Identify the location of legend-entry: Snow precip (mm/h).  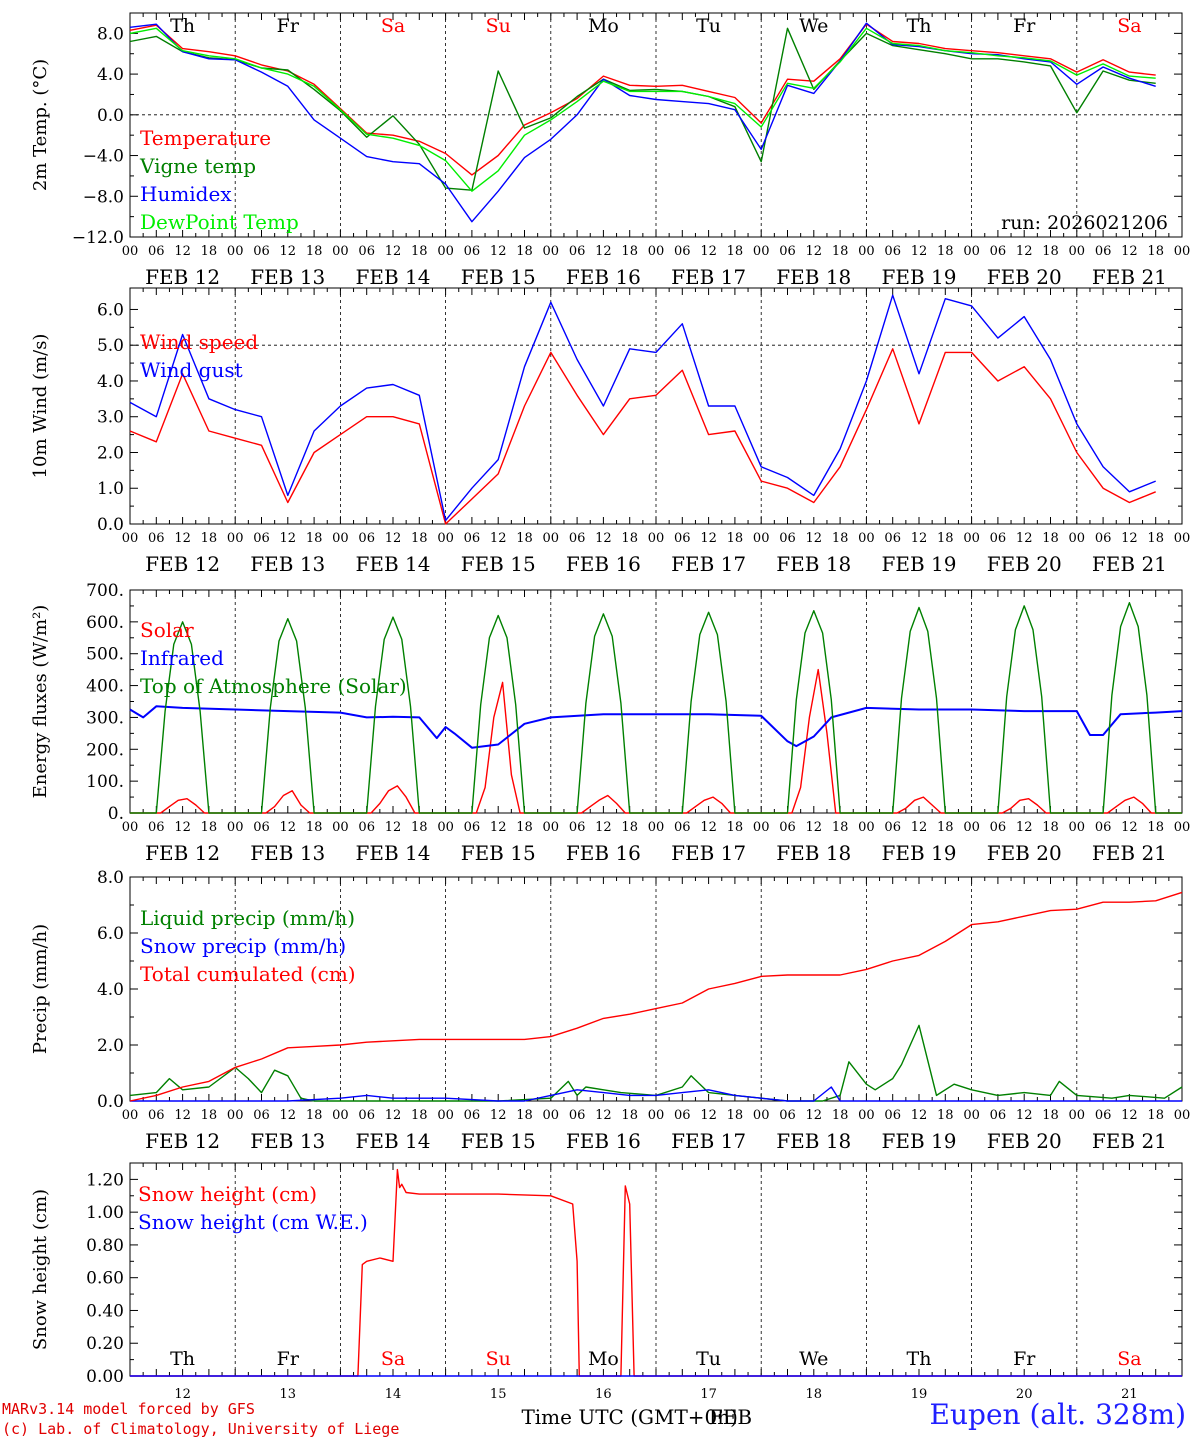
(243, 946).